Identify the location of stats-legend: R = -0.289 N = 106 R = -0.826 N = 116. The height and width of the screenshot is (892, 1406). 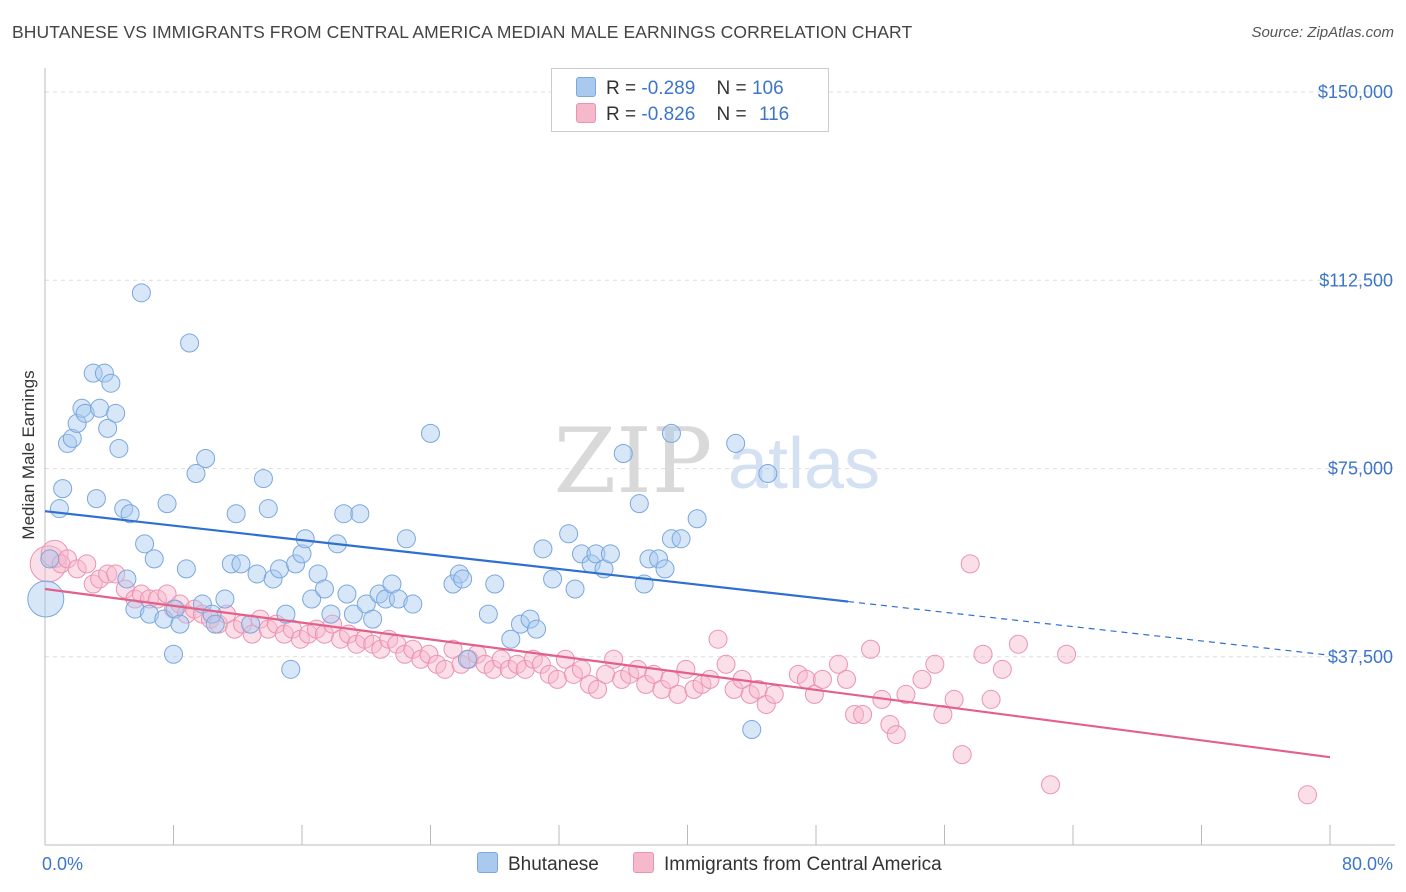
(690, 100).